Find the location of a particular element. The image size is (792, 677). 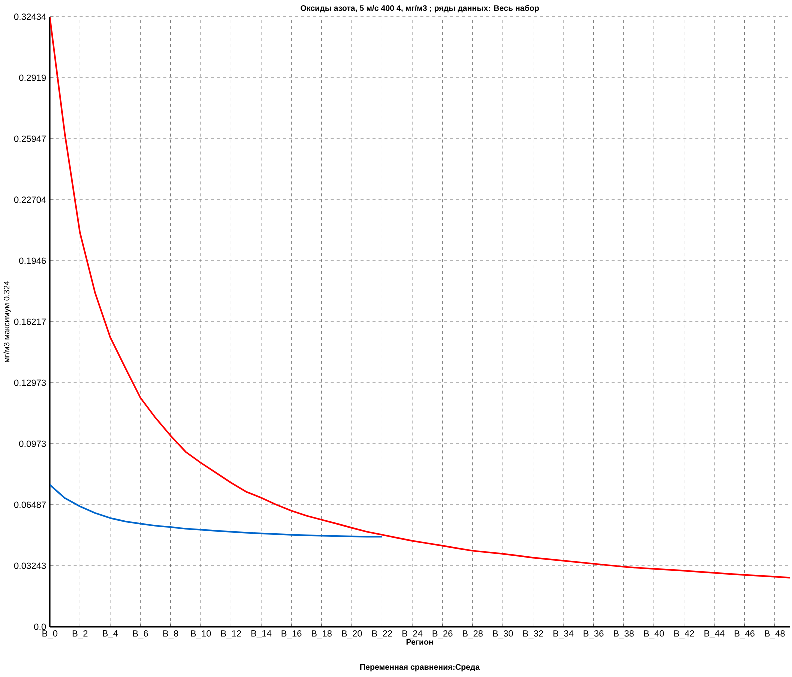

x-tick-label: B_2 is located at coordinates (80, 634).